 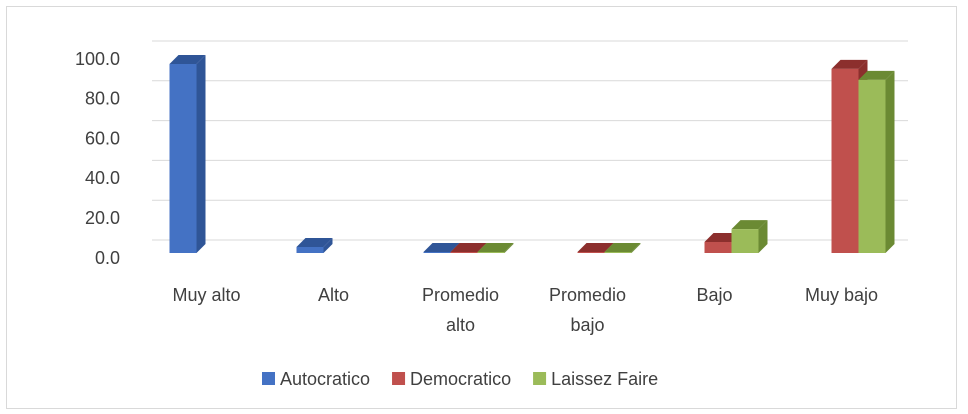 What do you see at coordinates (460, 379) in the screenshot?
I see `legend-label: Democratico` at bounding box center [460, 379].